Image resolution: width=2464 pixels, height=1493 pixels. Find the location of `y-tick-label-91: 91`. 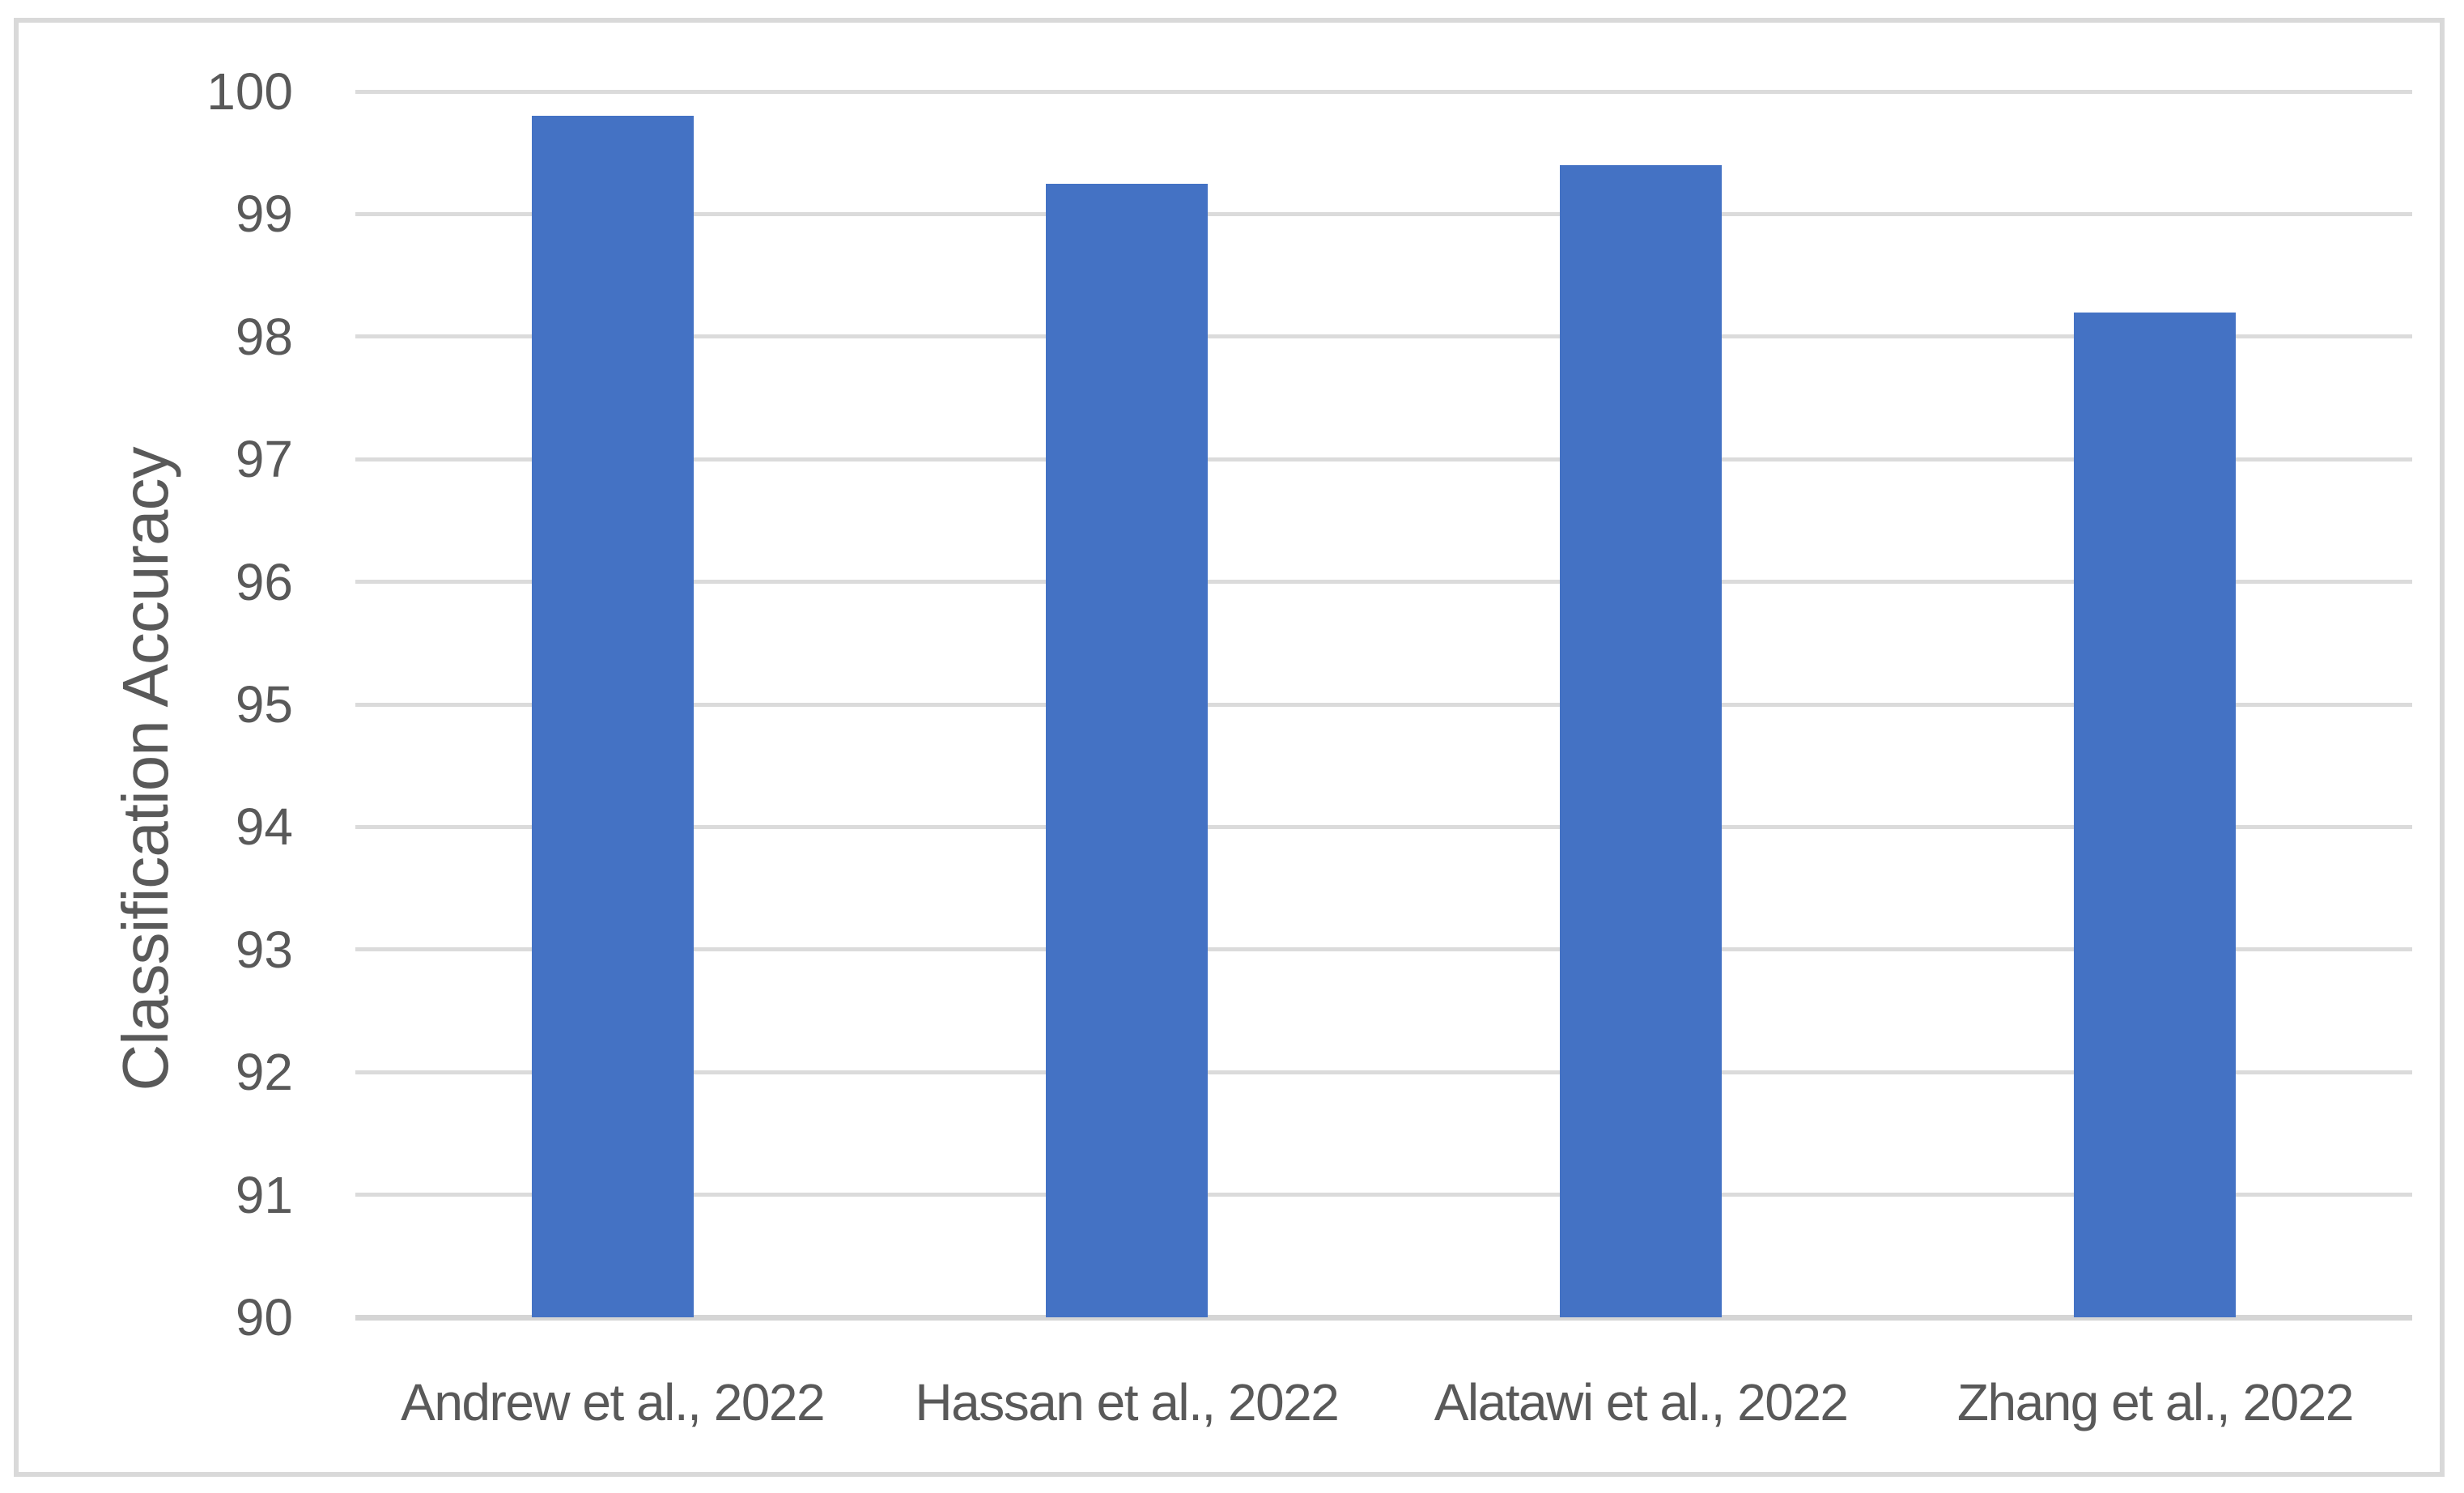

y-tick-label-91: 91 is located at coordinates (264, 1195).